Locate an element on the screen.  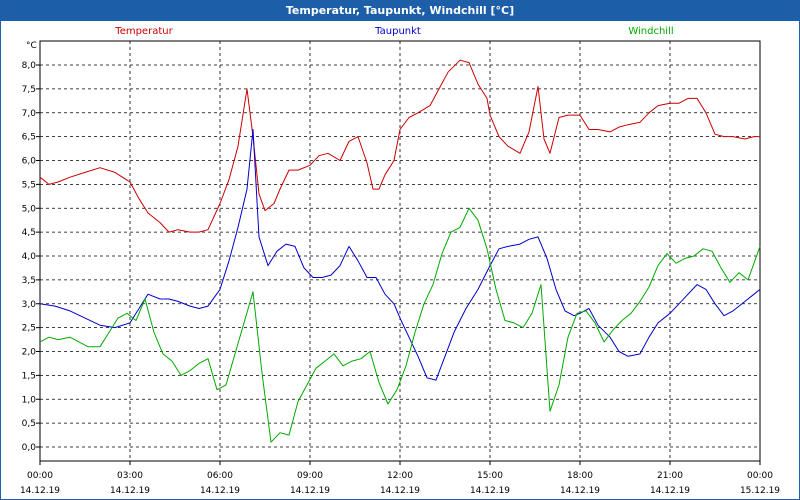
y-tick-label: 2,5 is located at coordinates (29, 329).